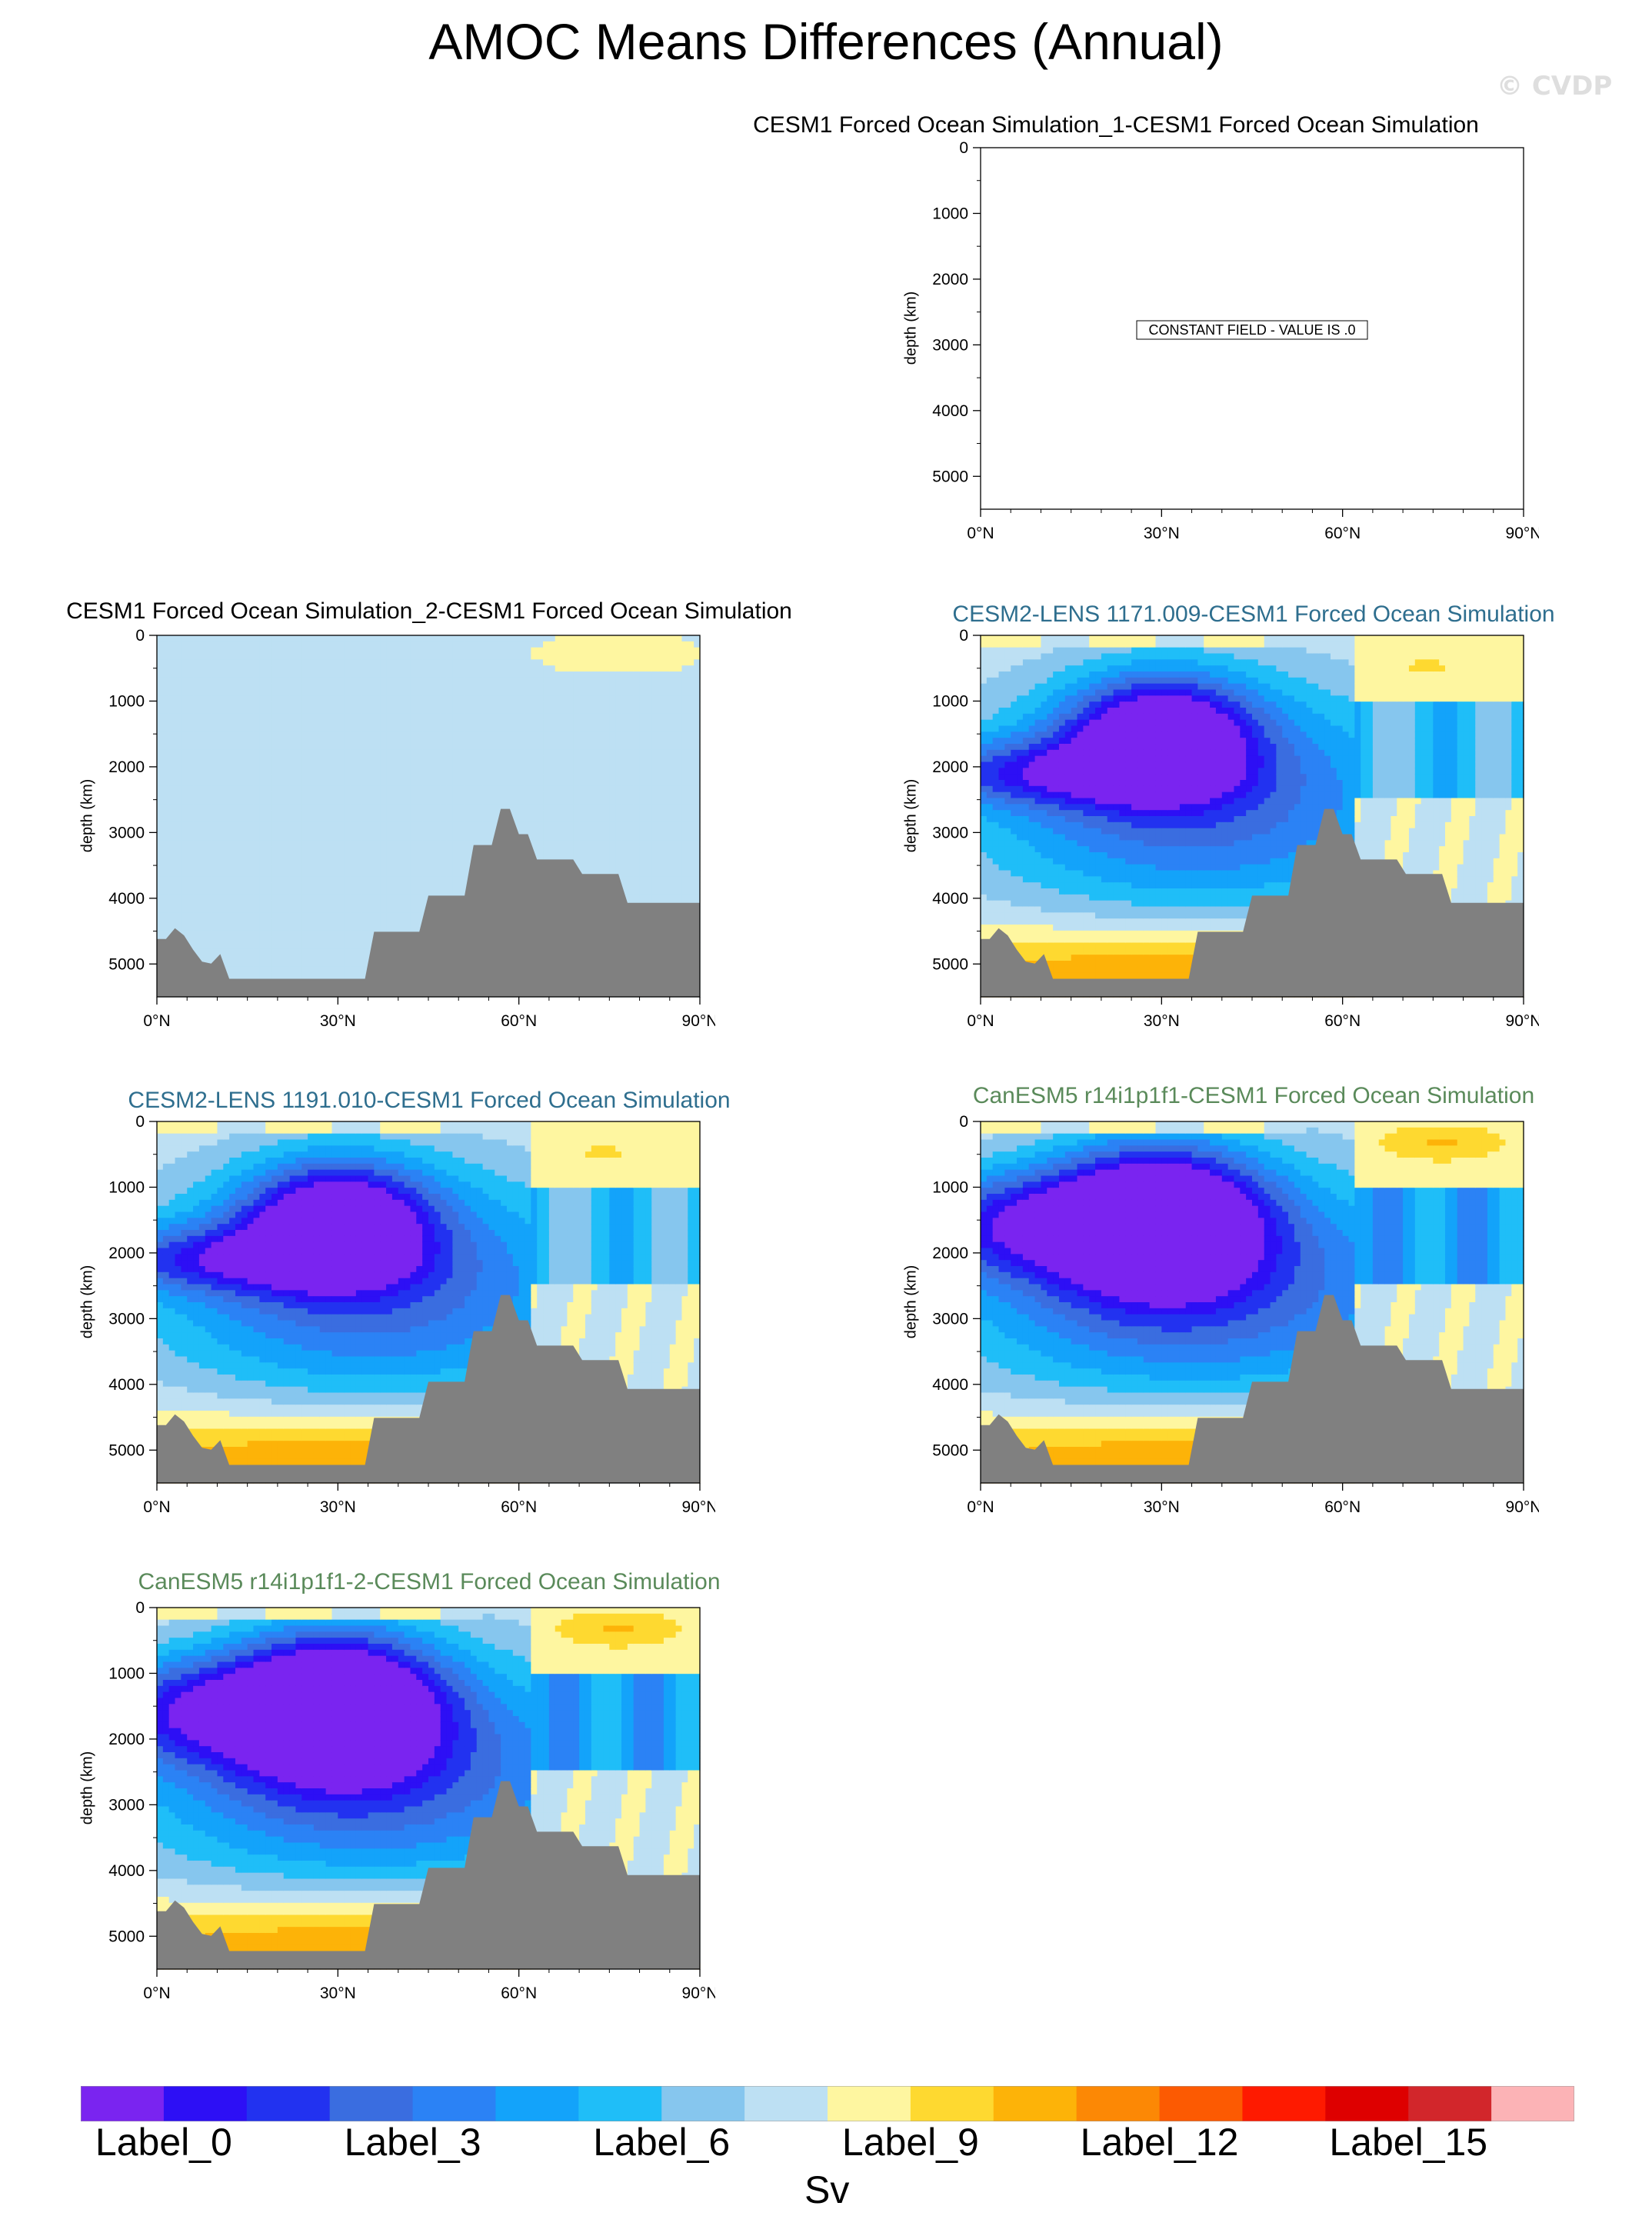 This screenshot has height=2226, width=1652. I want to click on y-tick-label: 5000, so click(950, 476).